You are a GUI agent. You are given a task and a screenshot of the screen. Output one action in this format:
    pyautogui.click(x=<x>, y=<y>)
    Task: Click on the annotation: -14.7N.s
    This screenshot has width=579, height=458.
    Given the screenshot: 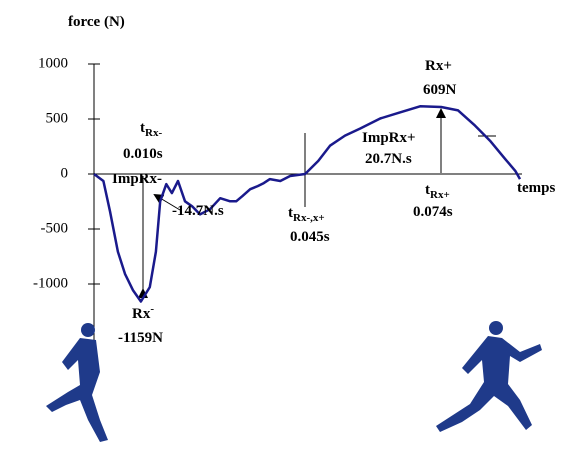 What is the action you would take?
    pyautogui.click(x=198, y=211)
    